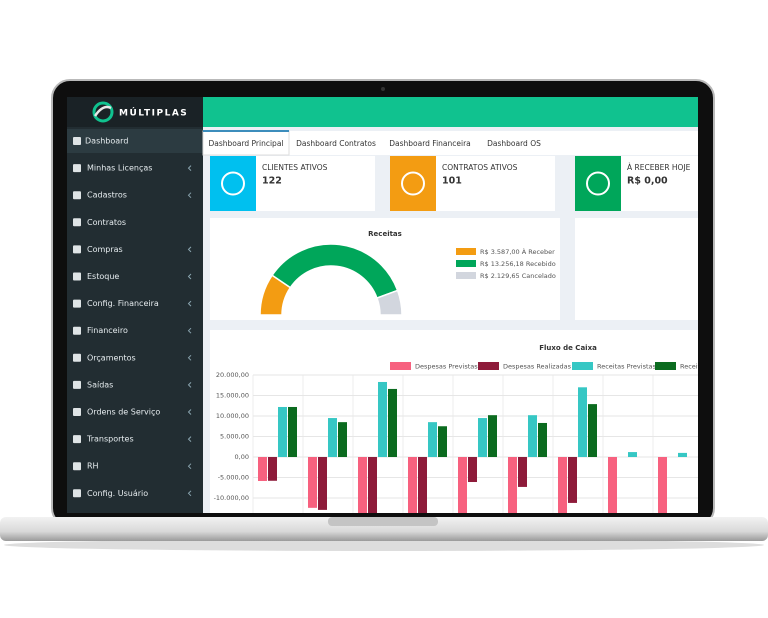  I want to click on shadow, so click(384, 545).